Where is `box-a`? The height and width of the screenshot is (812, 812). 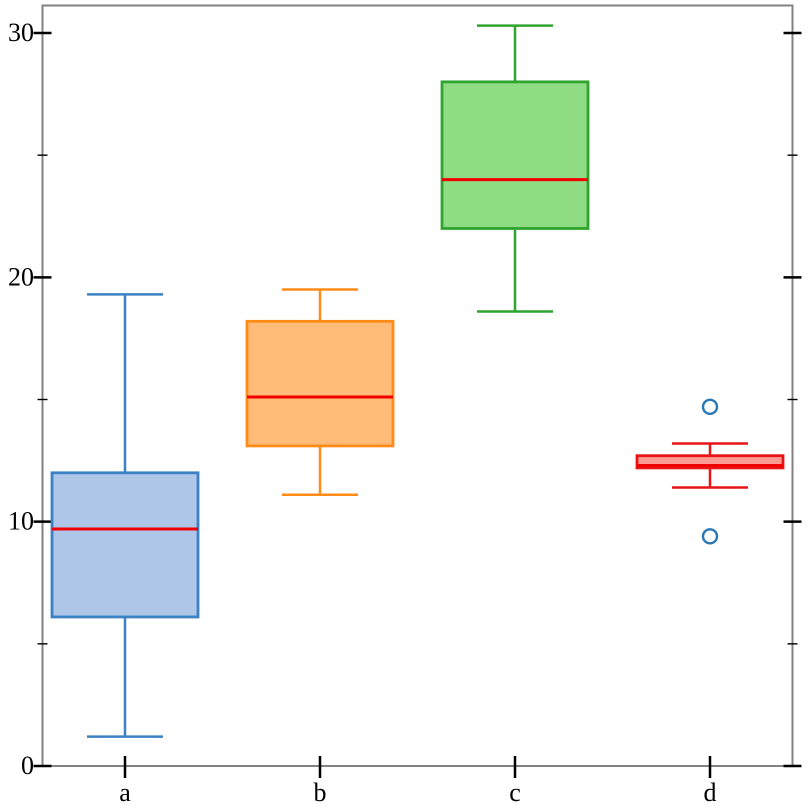
box-a is located at coordinates (125, 545).